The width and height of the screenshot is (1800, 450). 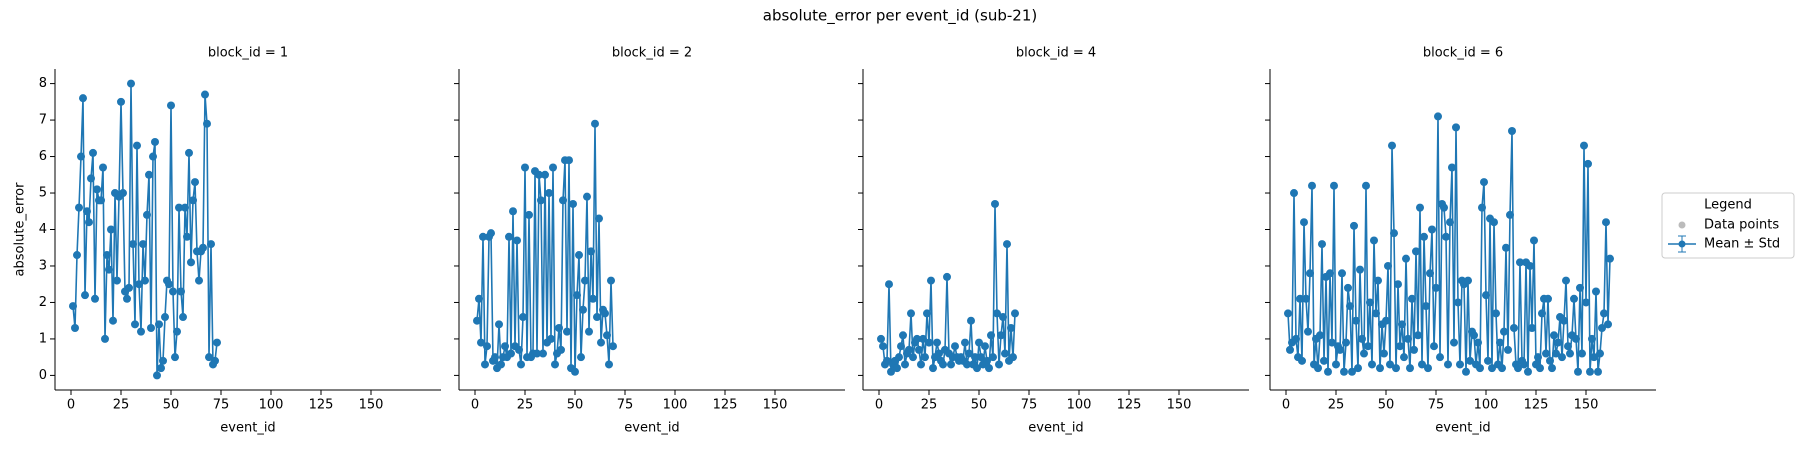 I want to click on x-tick-label: 25, so click(x=525, y=405).